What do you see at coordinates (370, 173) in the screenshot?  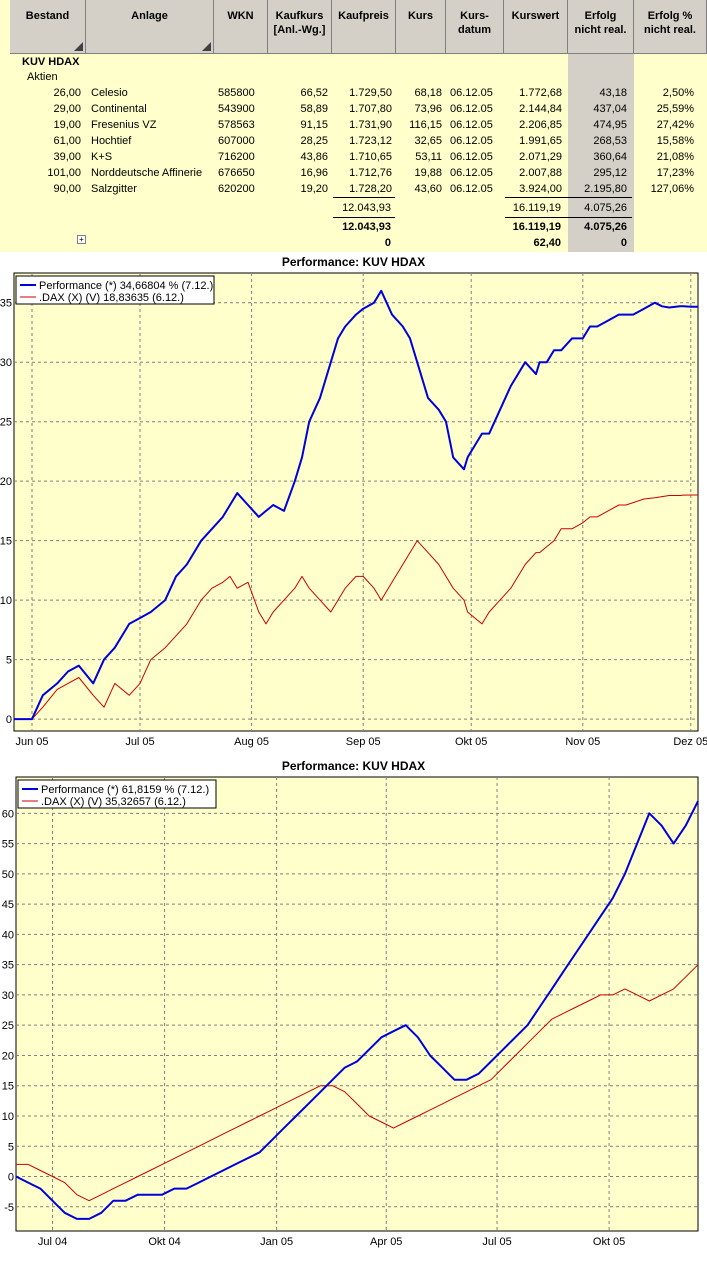 I see `cell-kaufpreis: 1.712,76` at bounding box center [370, 173].